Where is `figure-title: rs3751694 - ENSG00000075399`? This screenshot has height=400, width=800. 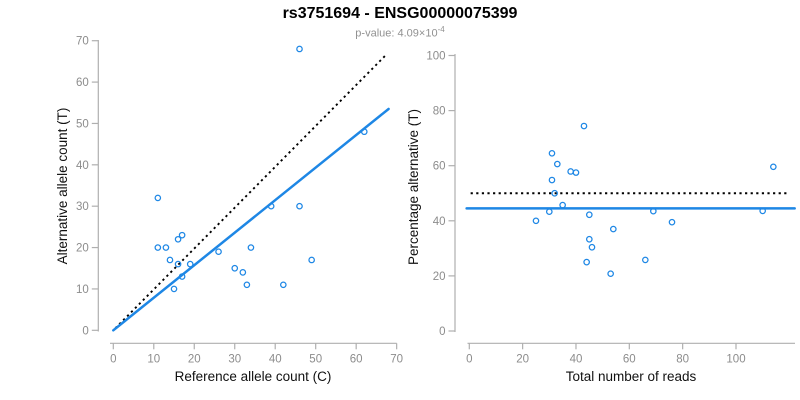
figure-title: rs3751694 - ENSG00000075399 is located at coordinates (400, 13).